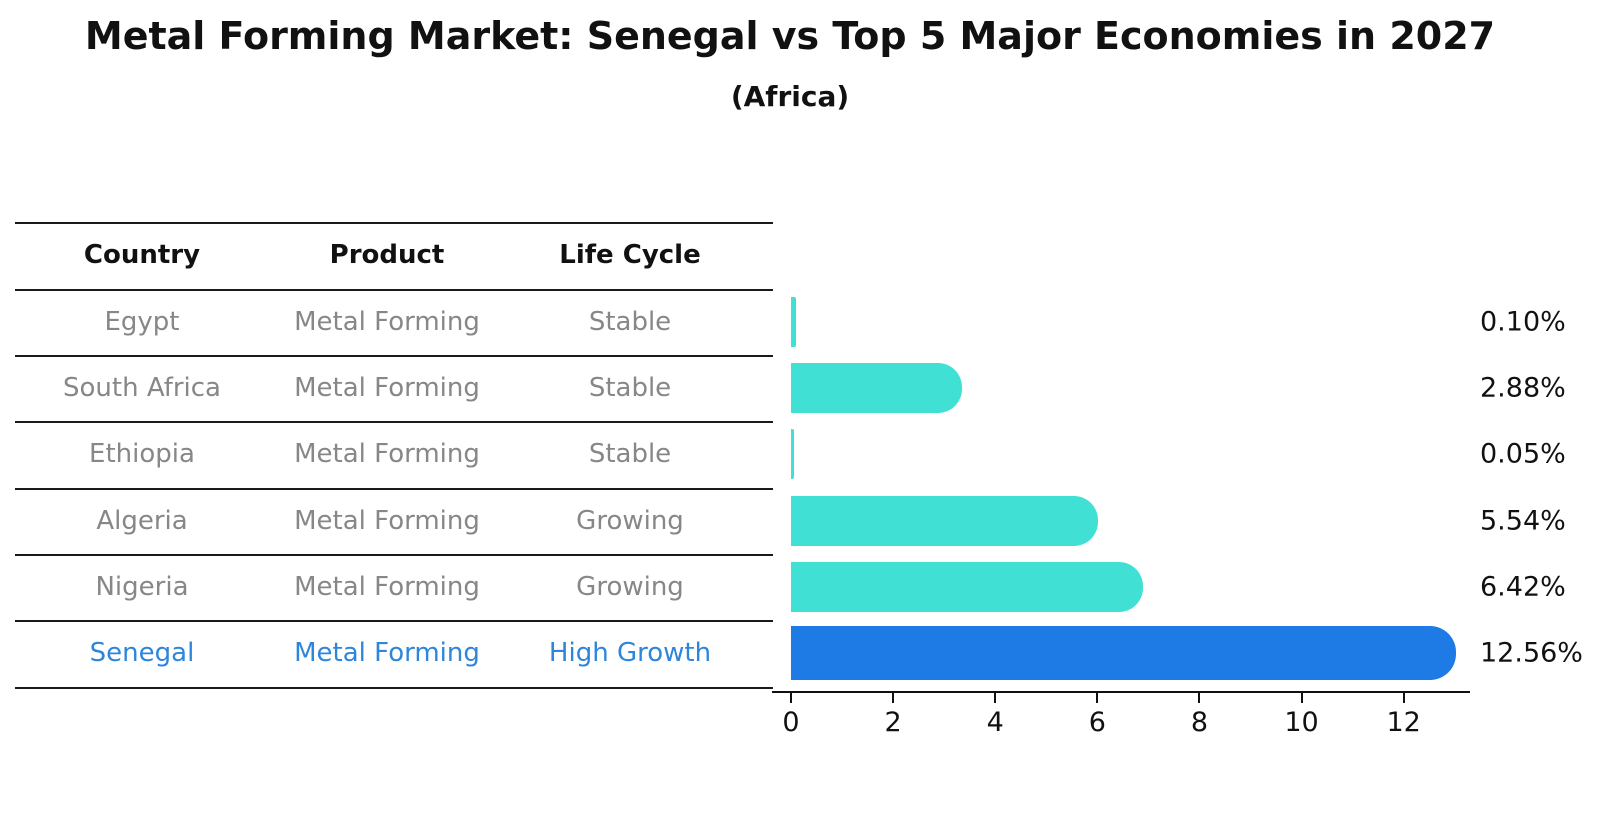 This screenshot has width=1604, height=823. I want to click on table-cell-country: Egypt, so click(142, 322).